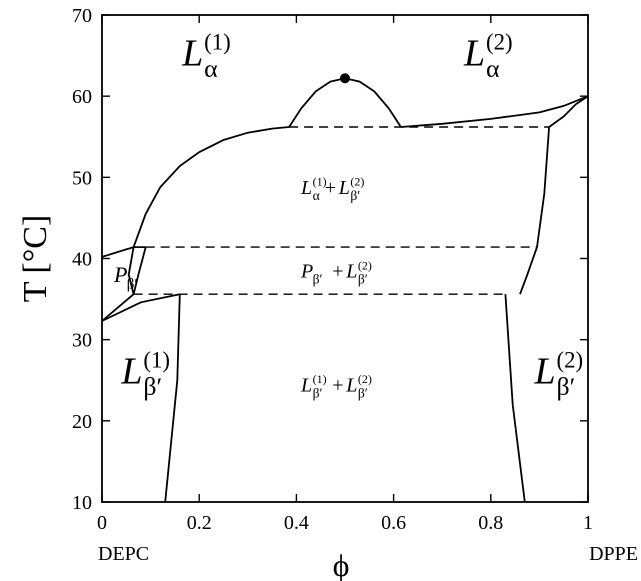 The width and height of the screenshot is (641, 581). What do you see at coordinates (296, 523) in the screenshot?
I see `x-tick-label: 0.4` at bounding box center [296, 523].